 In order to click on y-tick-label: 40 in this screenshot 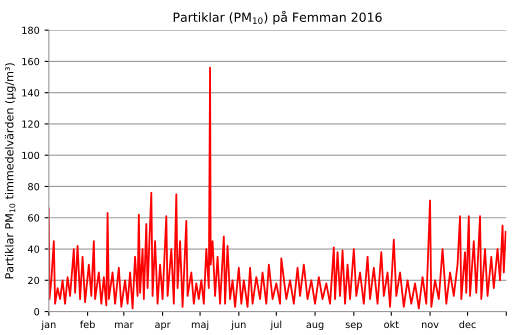, I will do `click(34, 249)`.